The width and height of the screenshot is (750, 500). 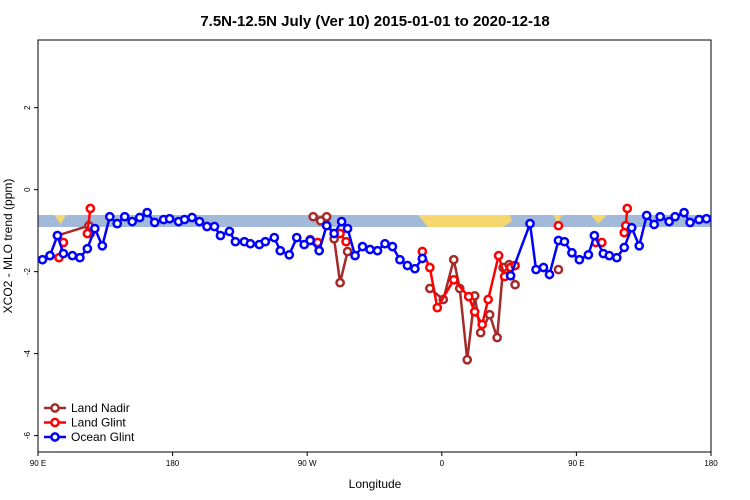 What do you see at coordinates (27, 107) in the screenshot?
I see `y-tick-label: 2` at bounding box center [27, 107].